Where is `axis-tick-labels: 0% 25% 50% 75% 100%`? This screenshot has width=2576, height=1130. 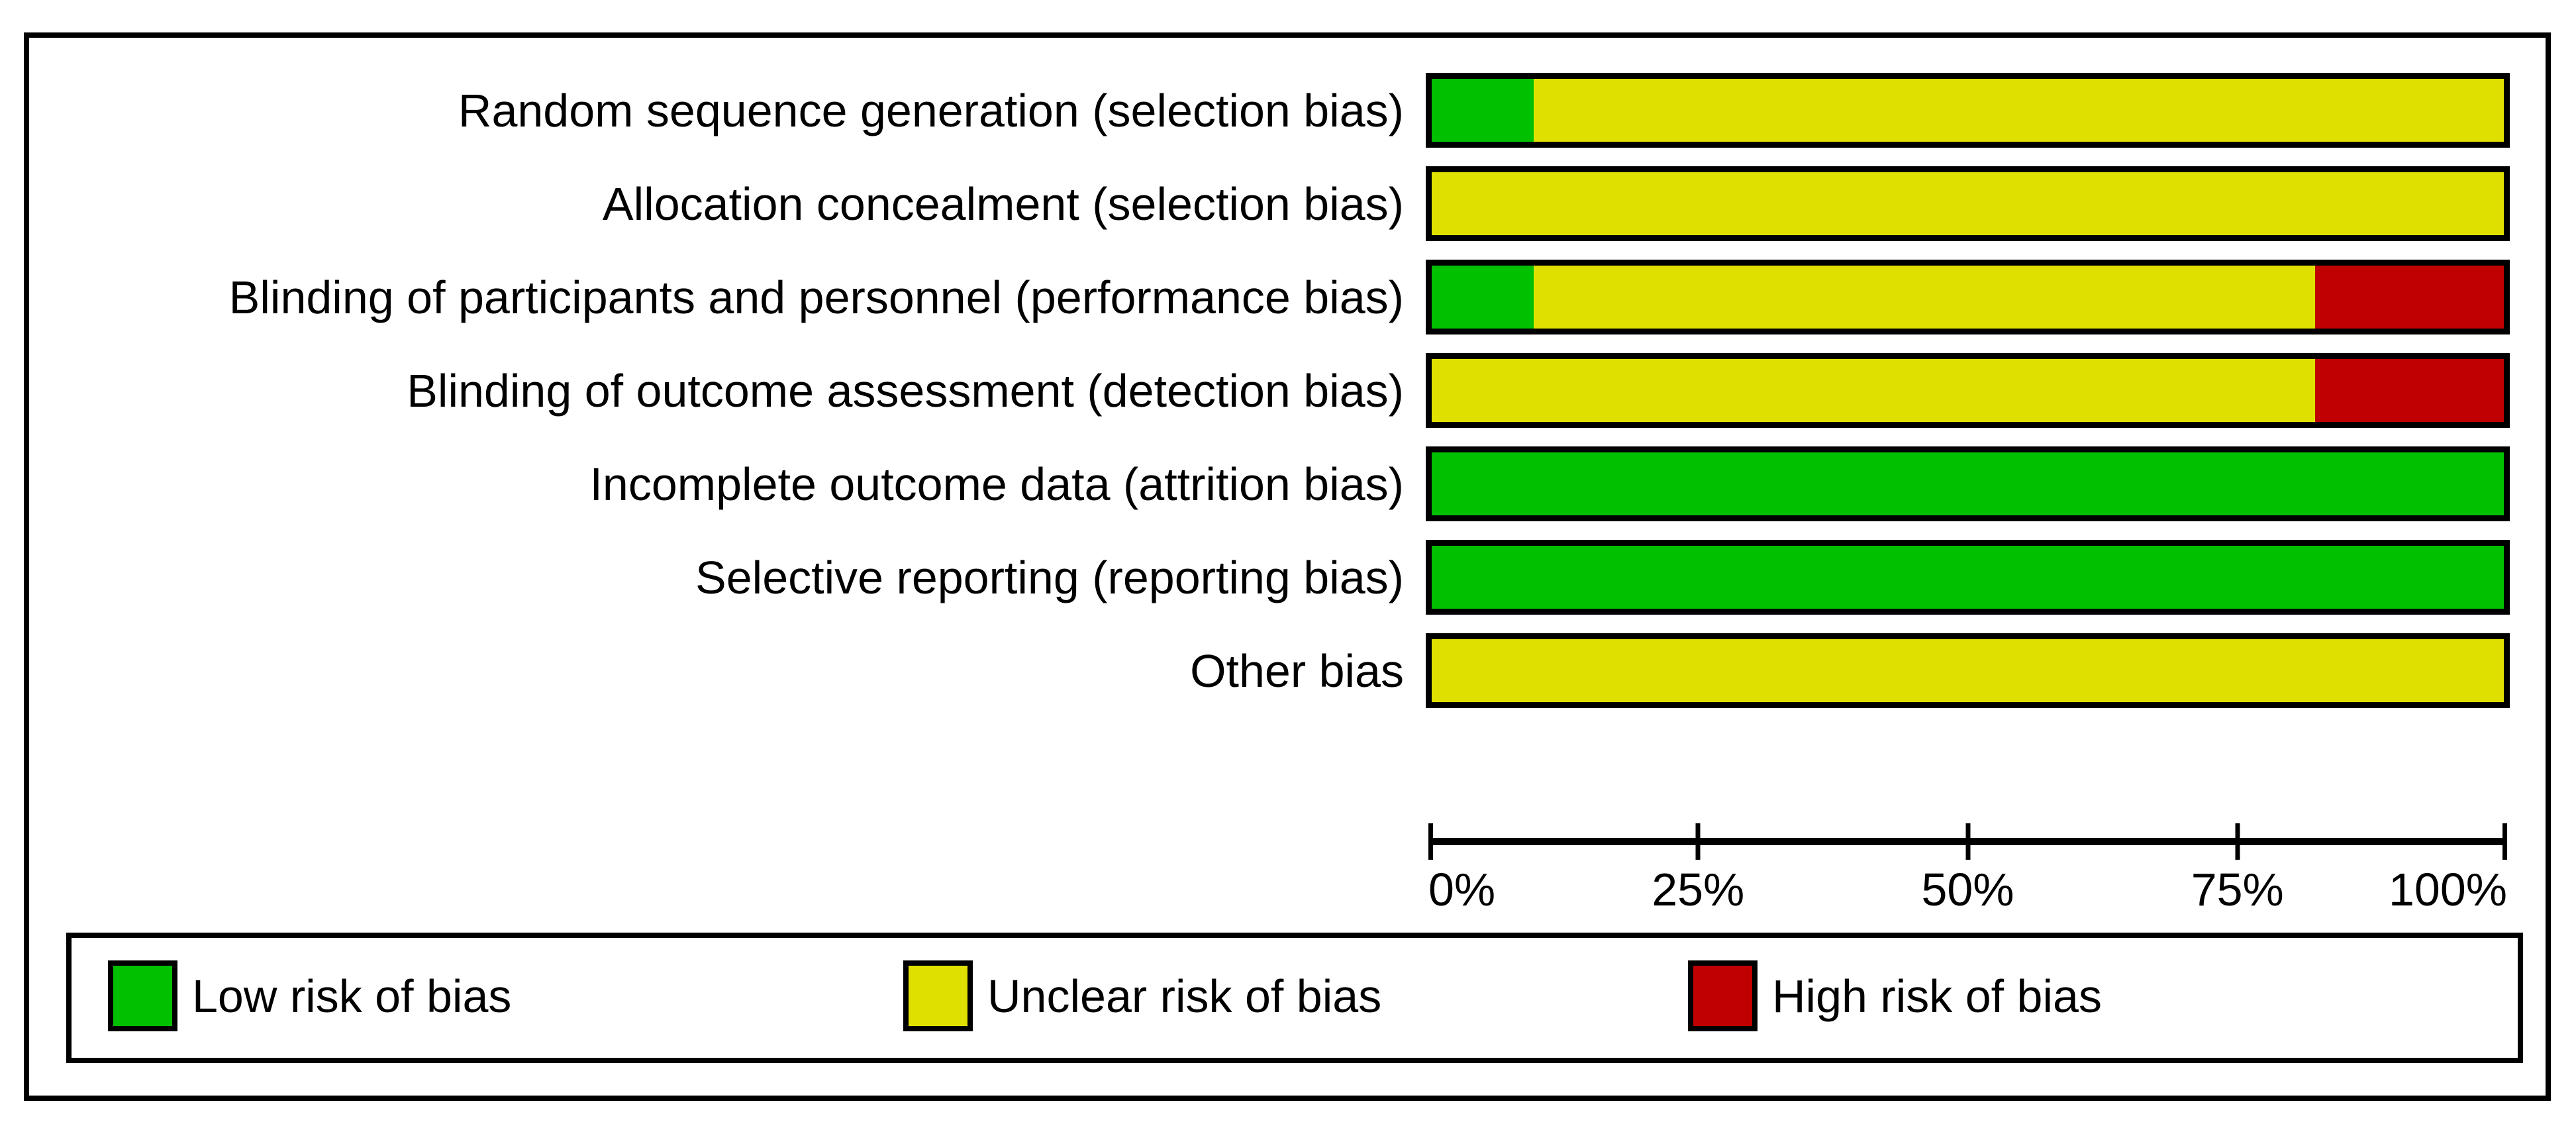 axis-tick-labels: 0% 25% 50% 75% 100% is located at coordinates (1967, 892).